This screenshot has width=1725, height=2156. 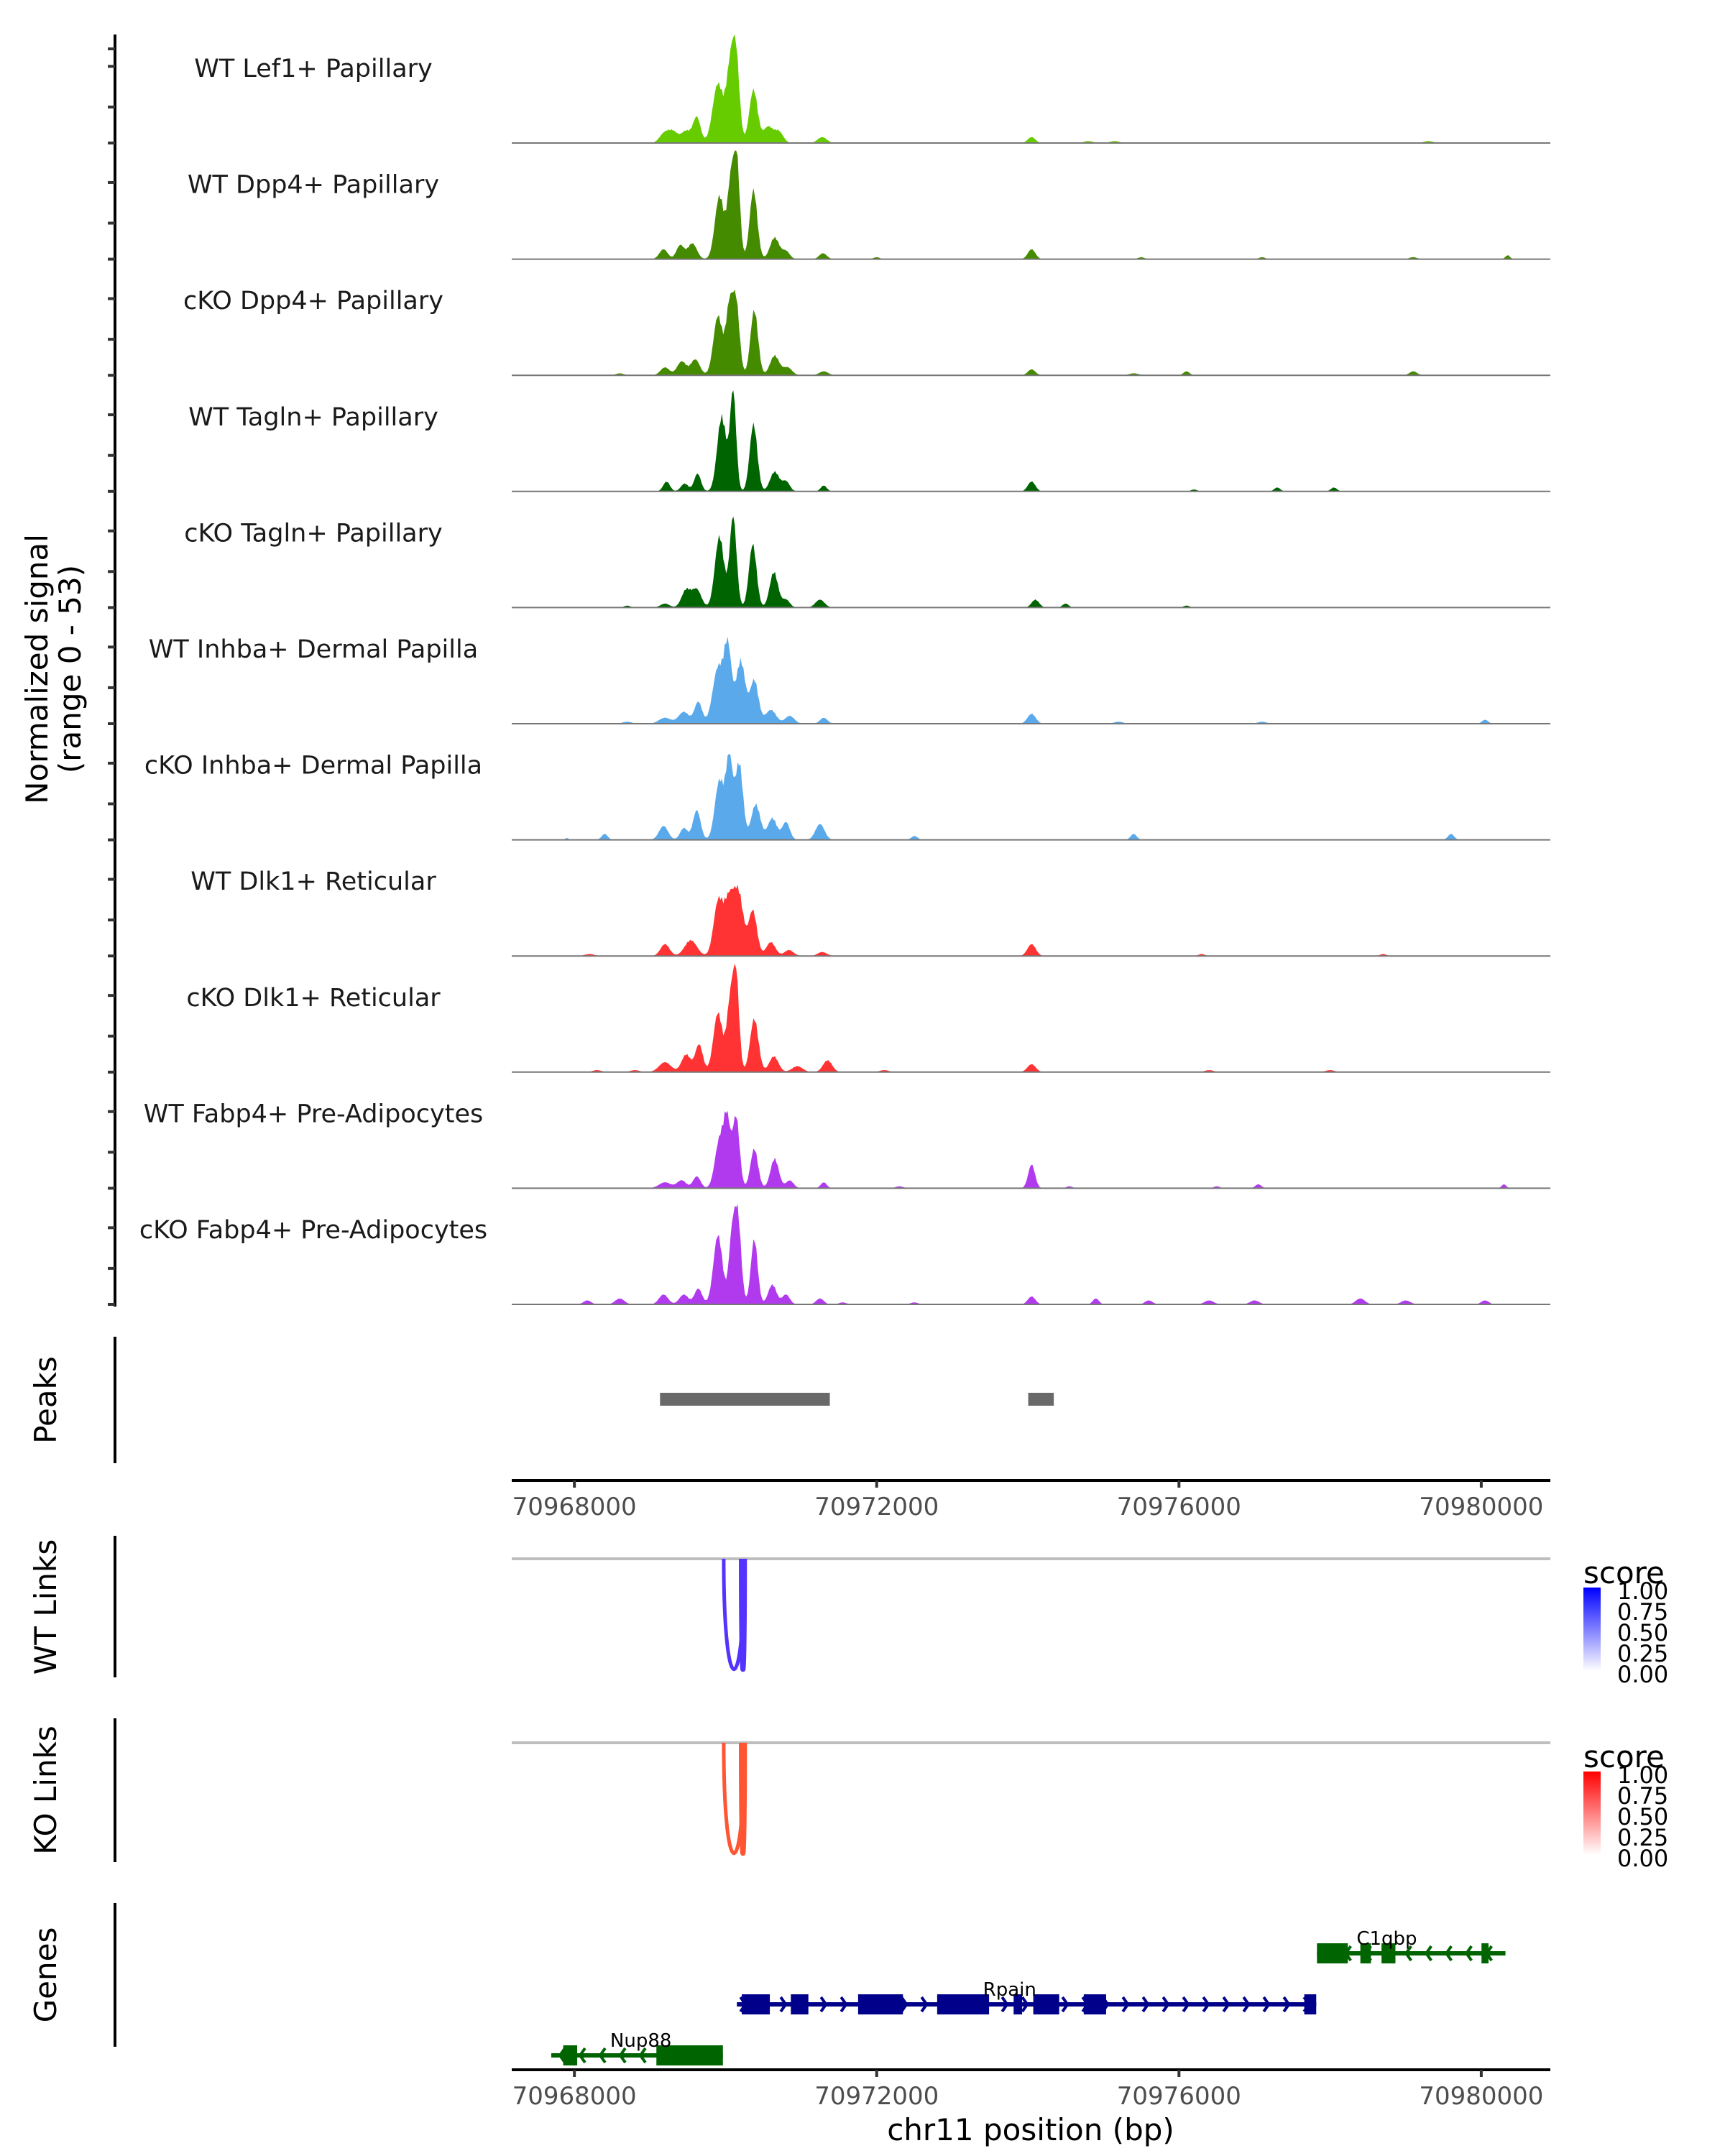 What do you see at coordinates (313, 1230) in the screenshot?
I see `track-label: cKO Fabp4+ Pre-Adipocytes` at bounding box center [313, 1230].